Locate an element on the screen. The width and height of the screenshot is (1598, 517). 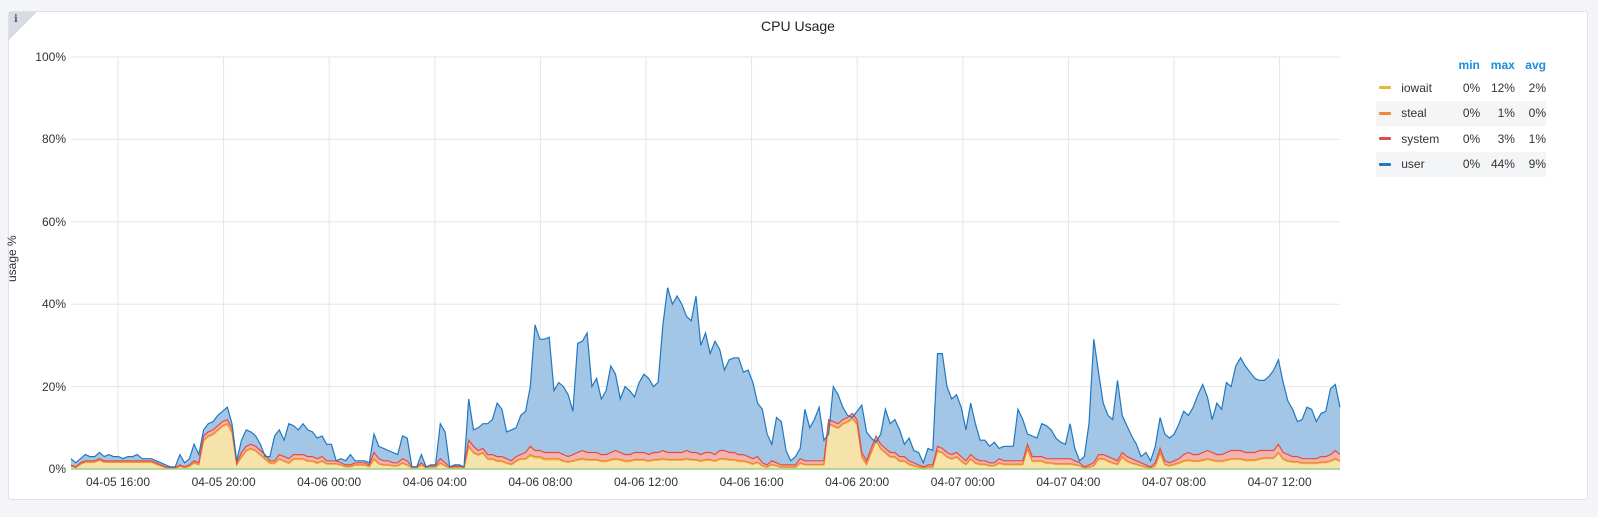
y-tick-label: 80% is located at coordinates (53, 139).